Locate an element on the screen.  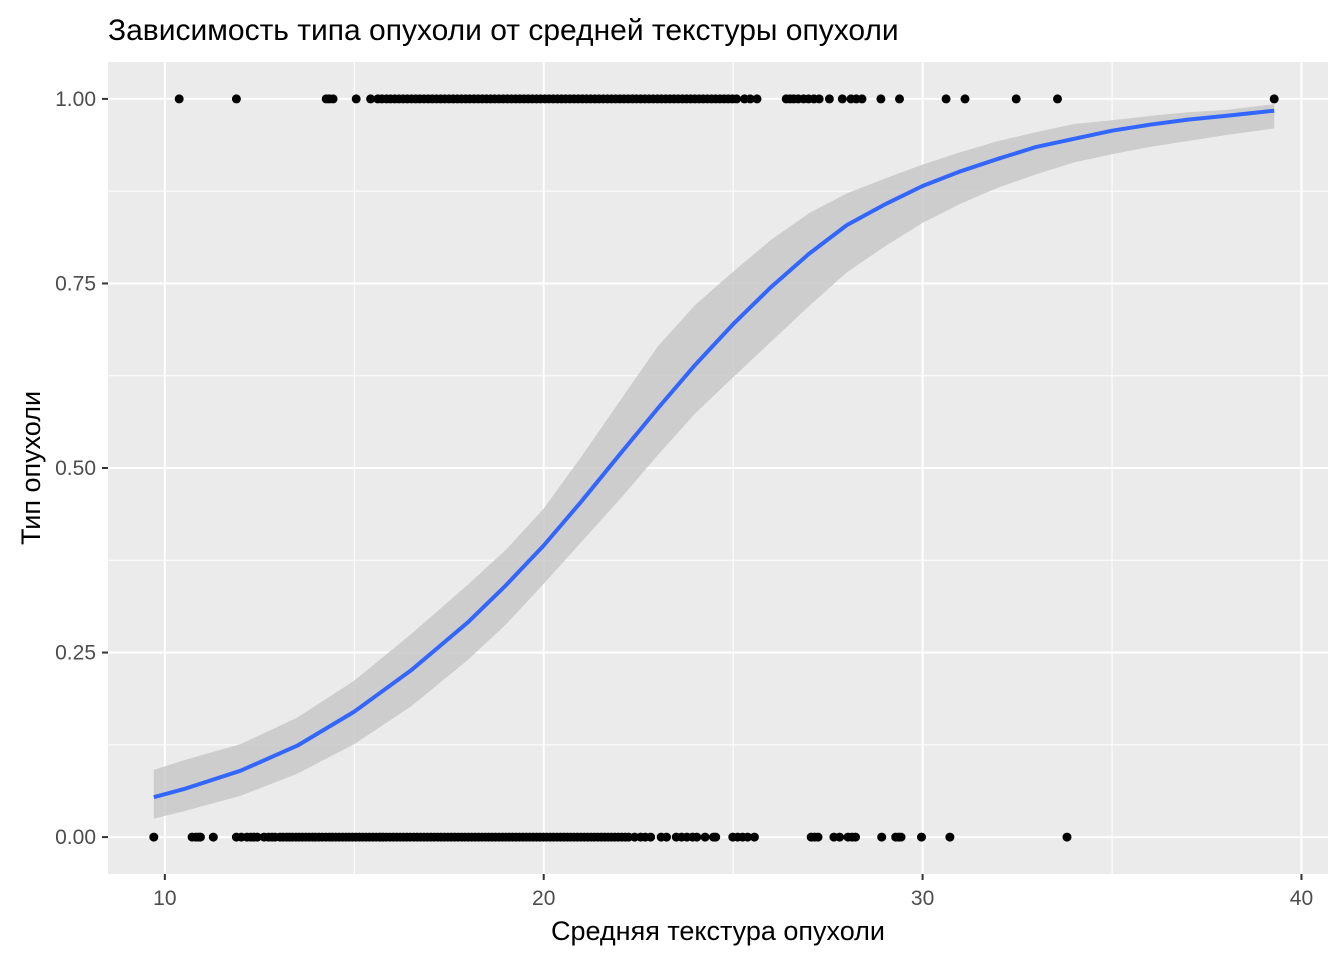
y-axis-title: Тип опухоли is located at coordinates (31, 468).